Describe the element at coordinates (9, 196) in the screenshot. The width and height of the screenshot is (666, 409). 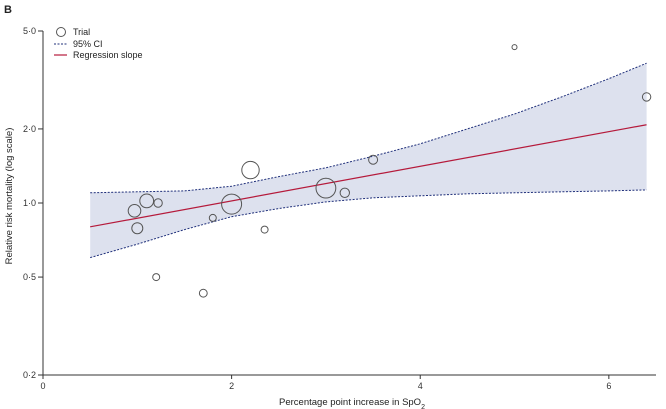
I see `y-axis-title: Relative risk mortality (log scale)` at that location.